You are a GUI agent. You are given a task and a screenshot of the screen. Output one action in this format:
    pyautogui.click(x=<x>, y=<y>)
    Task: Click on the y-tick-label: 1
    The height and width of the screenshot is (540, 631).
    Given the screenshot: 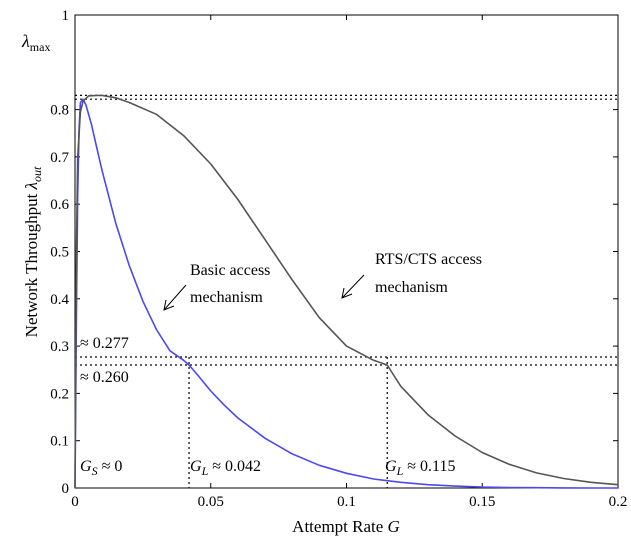 What is the action you would take?
    pyautogui.click(x=66, y=16)
    